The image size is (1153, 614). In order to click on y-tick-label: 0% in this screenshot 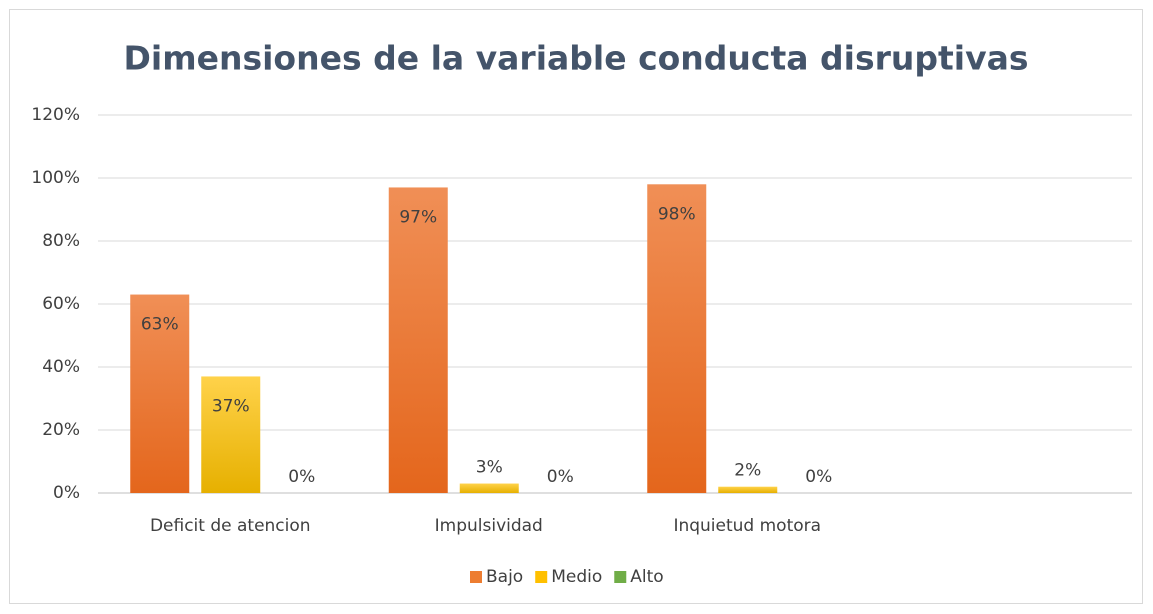, I will do `click(66, 493)`.